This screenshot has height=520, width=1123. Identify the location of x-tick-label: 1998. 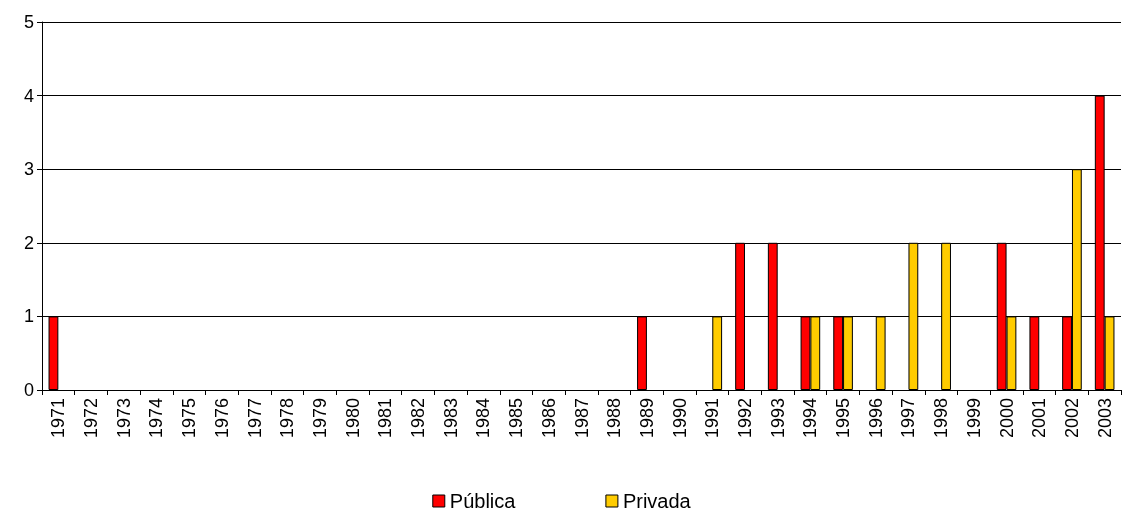
(941, 418).